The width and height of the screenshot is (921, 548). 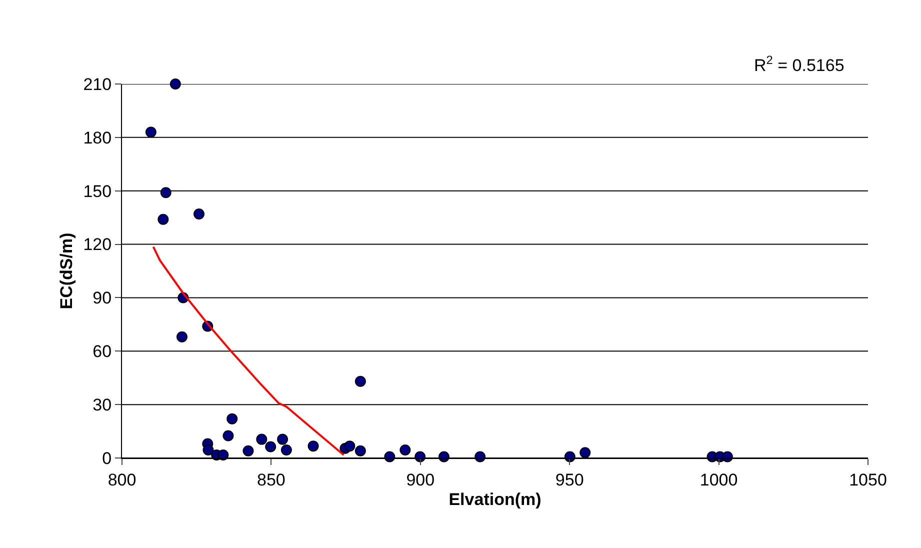 What do you see at coordinates (102, 352) in the screenshot?
I see `y-tick-label: 60` at bounding box center [102, 352].